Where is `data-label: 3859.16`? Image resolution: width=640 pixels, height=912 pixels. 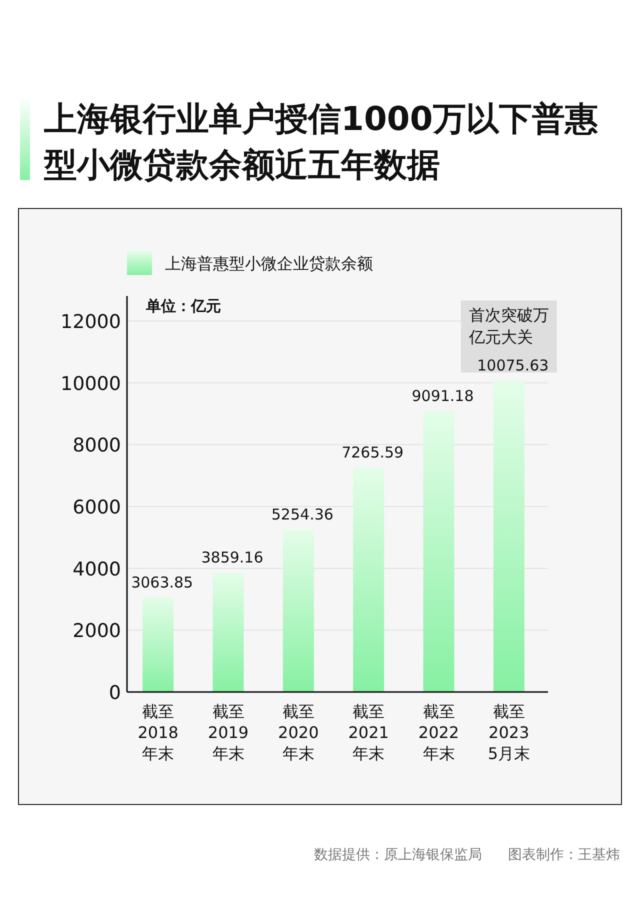
data-label: 3859.16 is located at coordinates (232, 557).